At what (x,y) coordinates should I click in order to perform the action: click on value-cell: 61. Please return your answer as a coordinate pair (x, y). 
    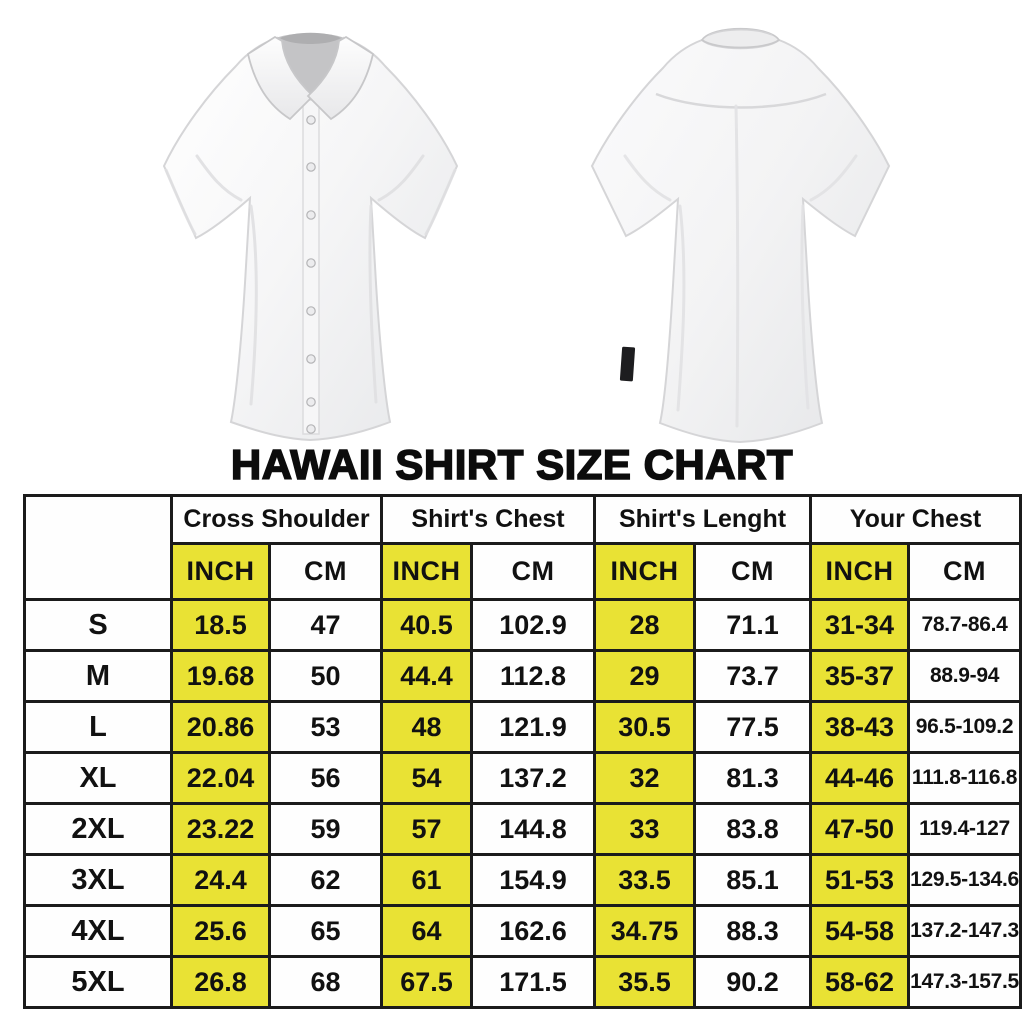
    Looking at the image, I should click on (426, 880).